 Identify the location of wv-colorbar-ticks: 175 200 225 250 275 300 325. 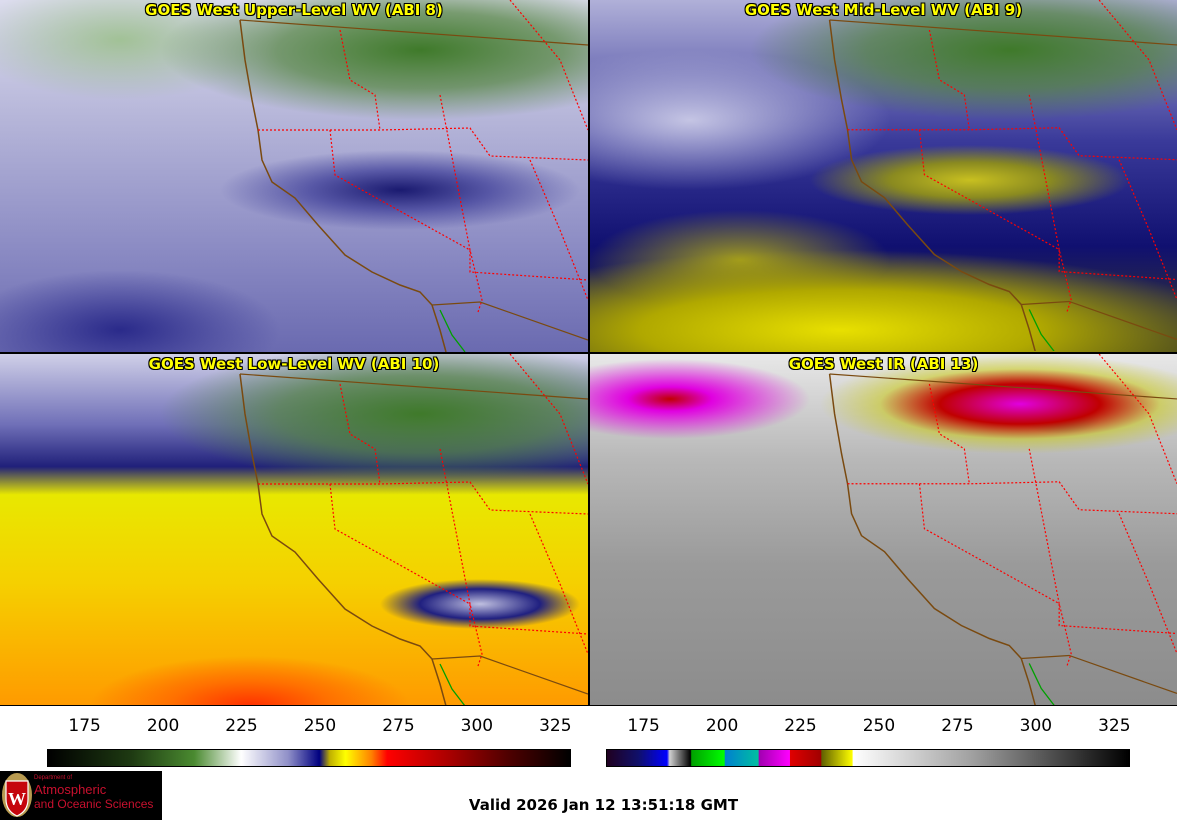
(309, 736).